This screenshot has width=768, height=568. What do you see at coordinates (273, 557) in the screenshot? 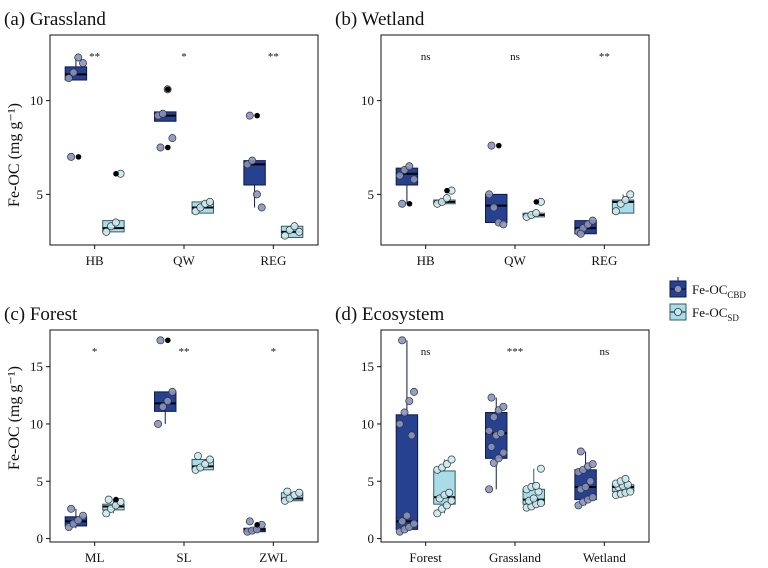
I see `x-tick-label: ZWL` at bounding box center [273, 557].